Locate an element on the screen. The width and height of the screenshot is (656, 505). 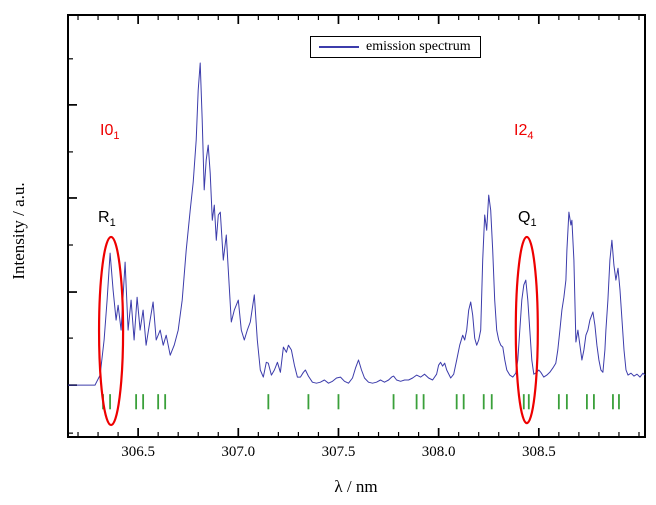
x-tick-label: 308.0 is located at coordinates (438, 452).